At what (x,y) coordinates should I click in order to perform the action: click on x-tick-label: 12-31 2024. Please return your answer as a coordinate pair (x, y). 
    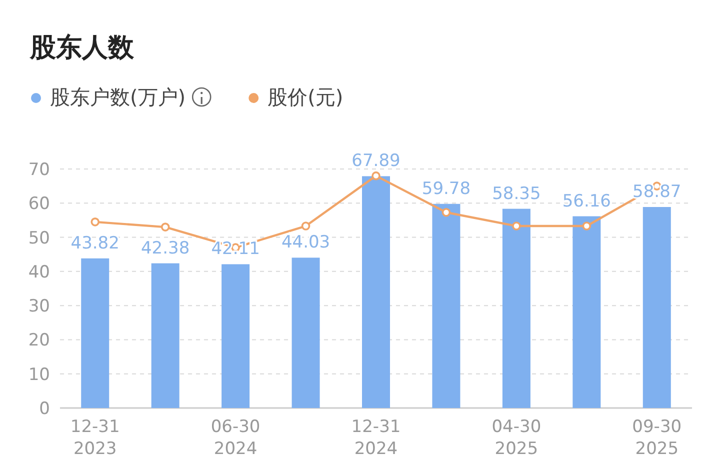
    Looking at the image, I should click on (376, 438).